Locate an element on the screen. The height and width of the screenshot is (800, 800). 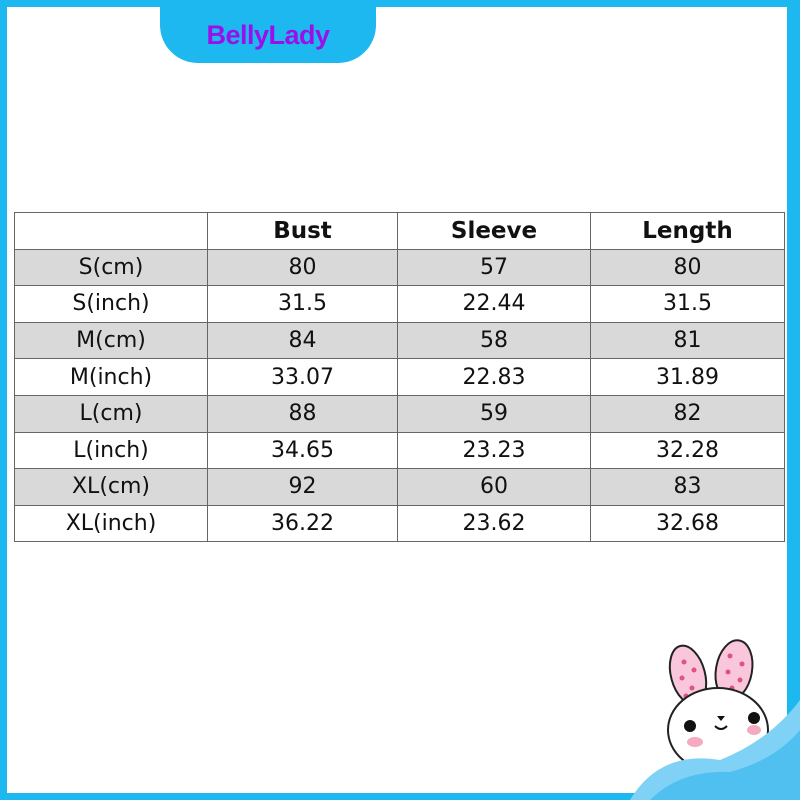
header-cell: Length is located at coordinates (687, 231).